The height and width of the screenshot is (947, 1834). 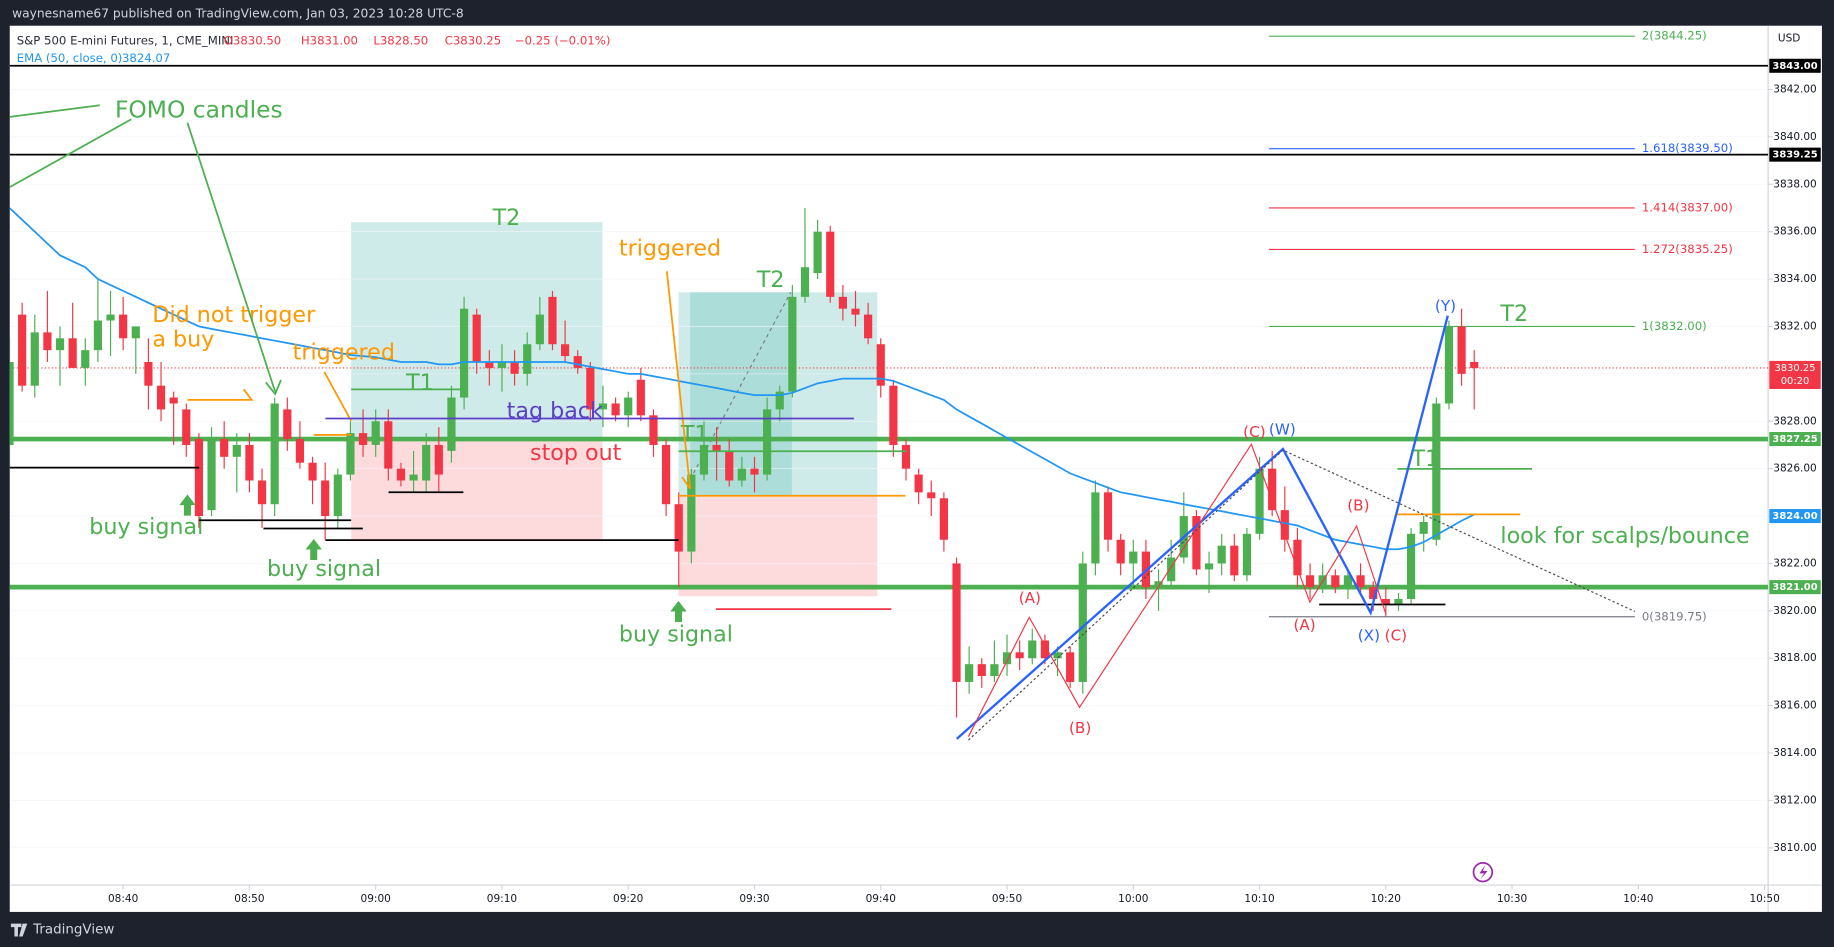 What do you see at coordinates (1795, 381) in the screenshot?
I see `countdown: 00:20` at bounding box center [1795, 381].